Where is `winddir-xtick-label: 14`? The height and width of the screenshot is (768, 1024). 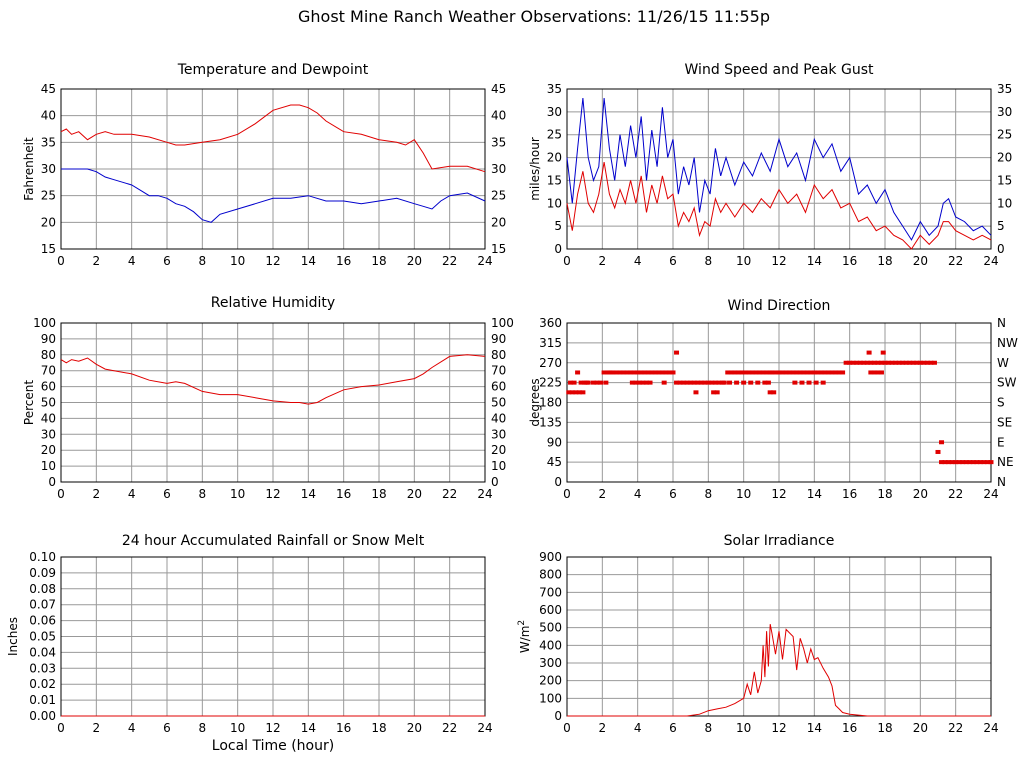 winddir-xtick-label: 14 is located at coordinates (814, 494).